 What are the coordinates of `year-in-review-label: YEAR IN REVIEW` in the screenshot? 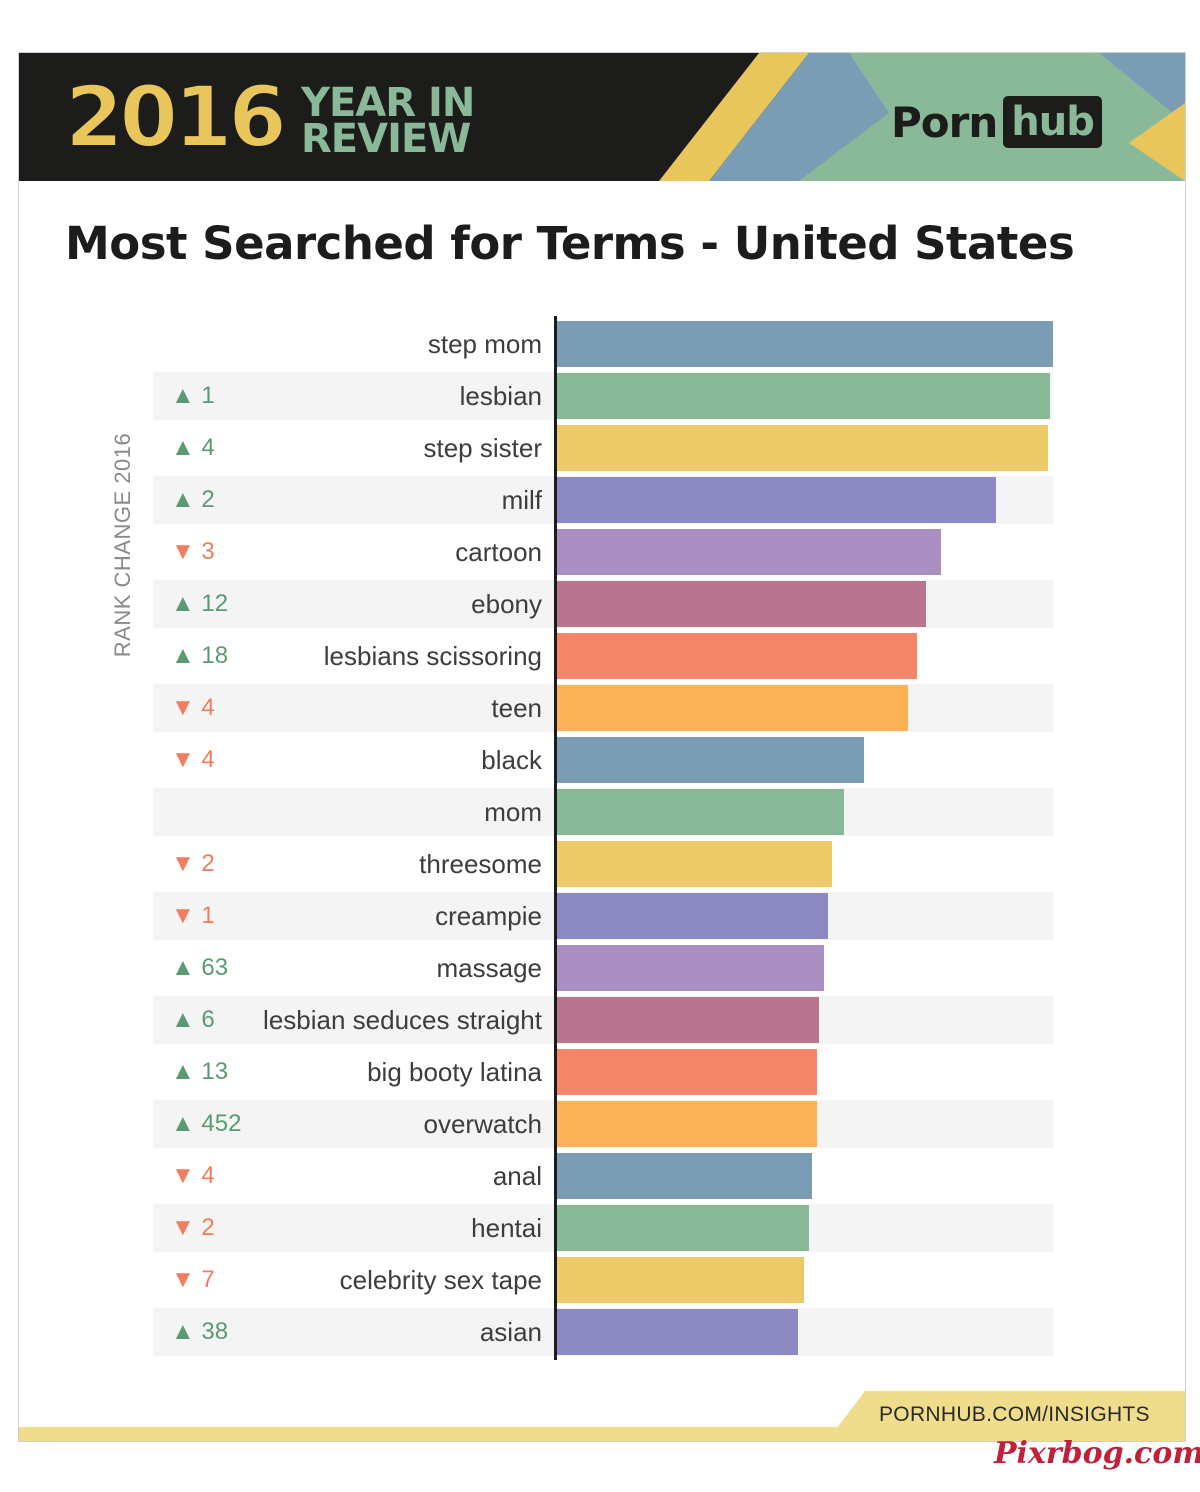 It's located at (388, 121).